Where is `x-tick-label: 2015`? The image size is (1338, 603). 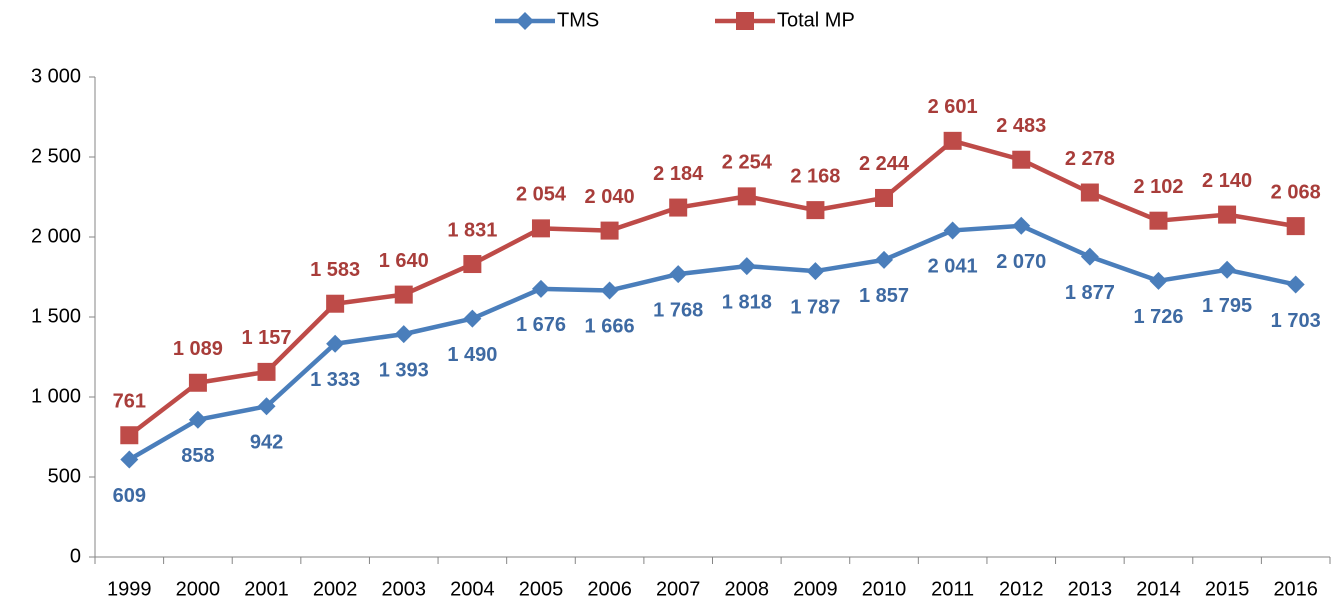 x-tick-label: 2015 is located at coordinates (1227, 589).